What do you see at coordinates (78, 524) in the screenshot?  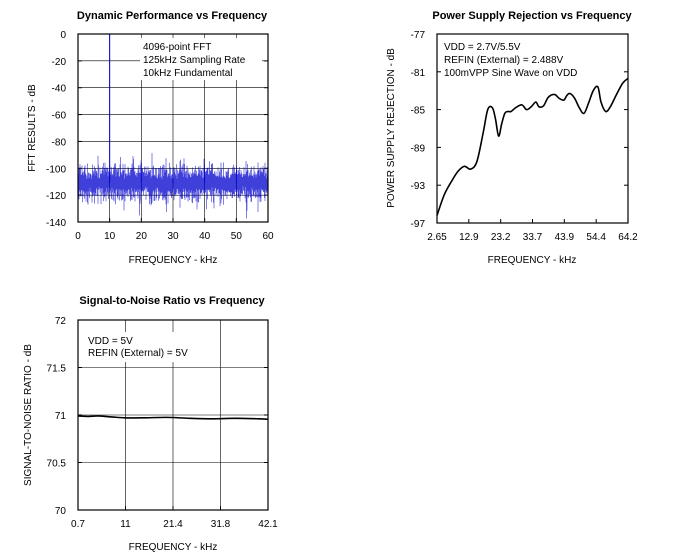 I see `snr-x-tick-label: 0.7` at bounding box center [78, 524].